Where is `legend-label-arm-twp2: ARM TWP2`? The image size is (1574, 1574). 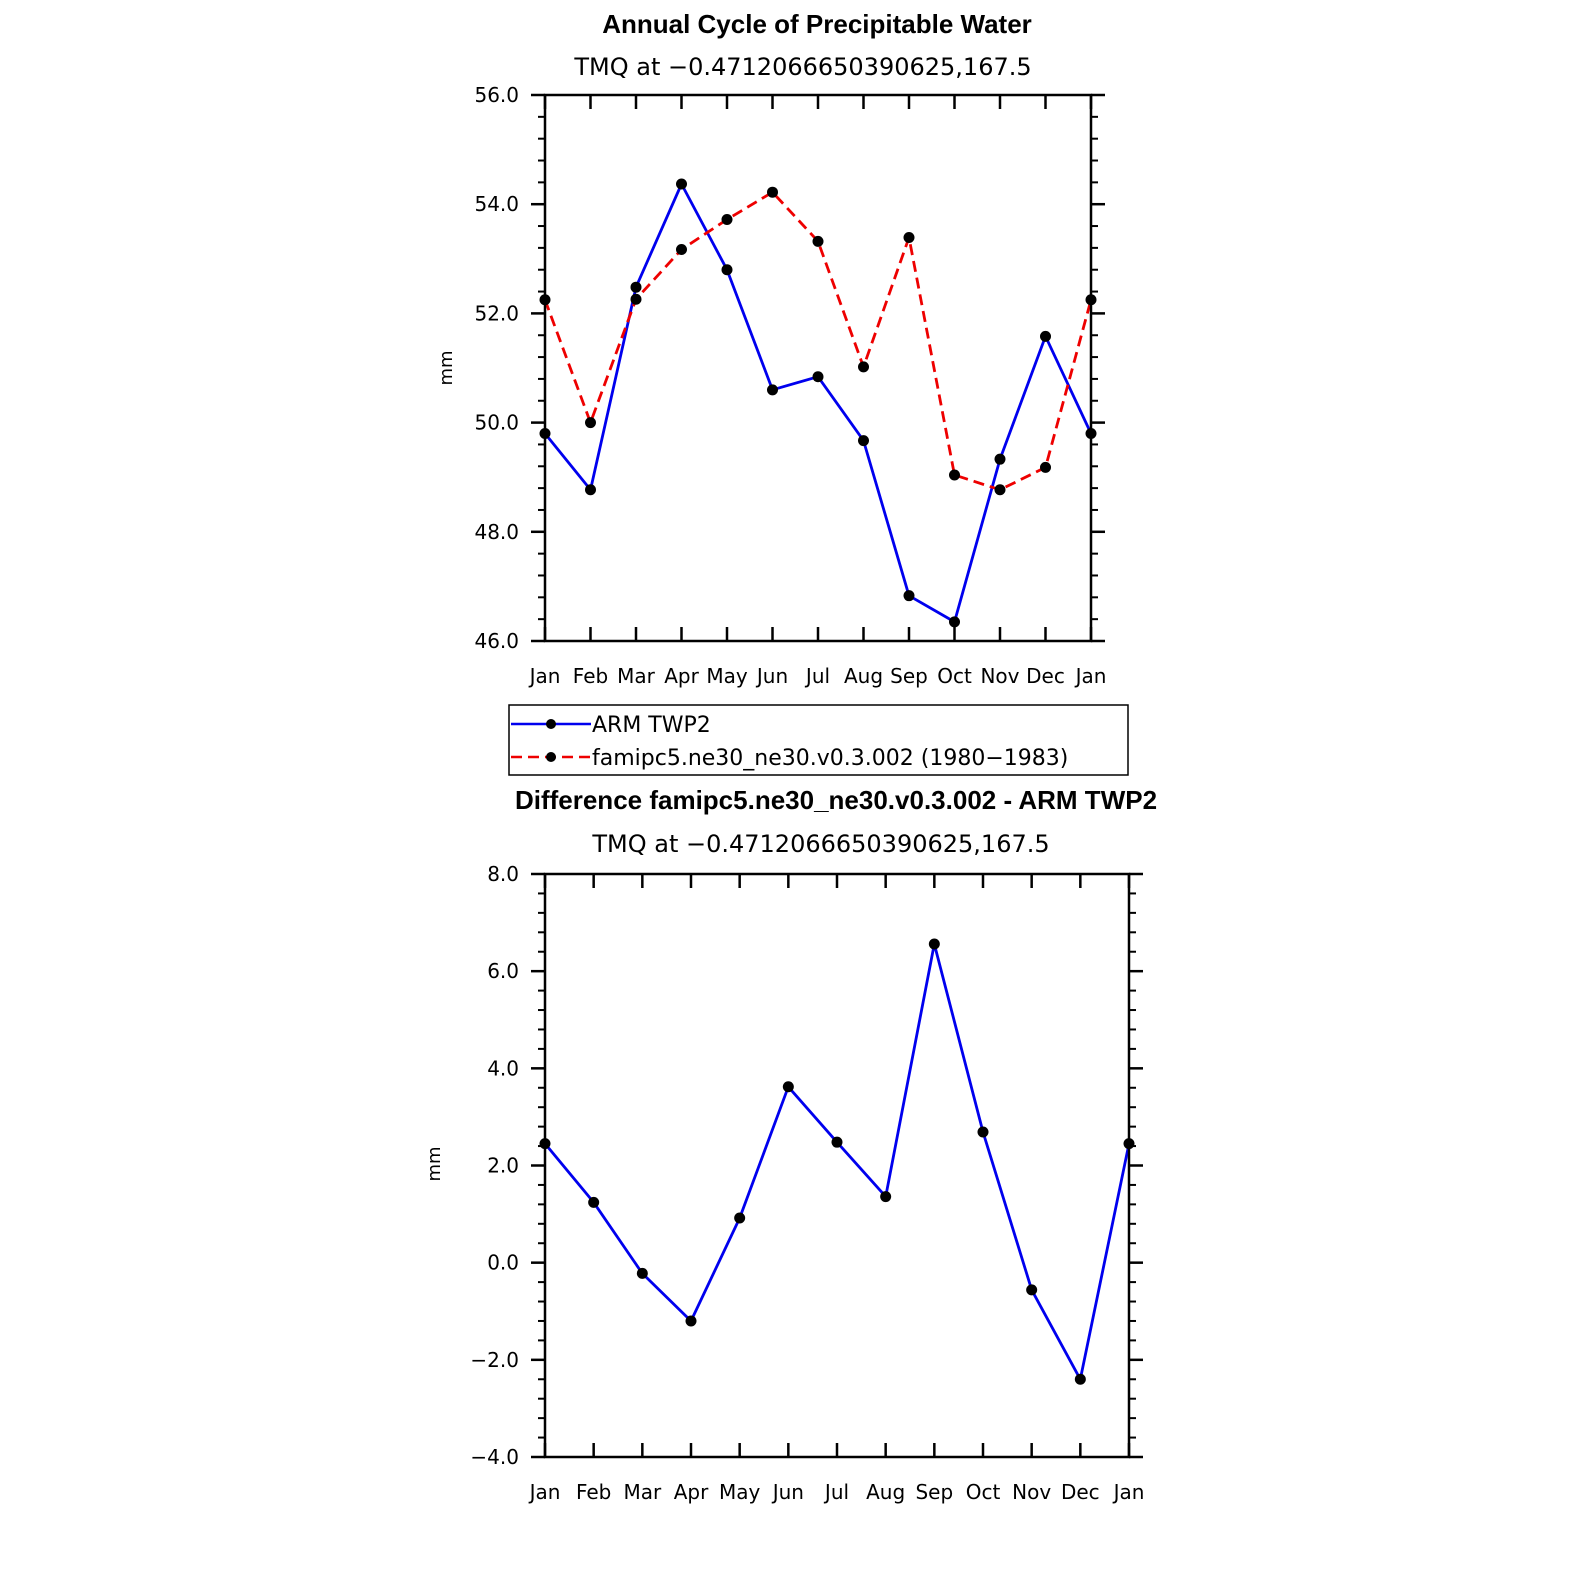
legend-label-arm-twp2: ARM TWP2 is located at coordinates (651, 725).